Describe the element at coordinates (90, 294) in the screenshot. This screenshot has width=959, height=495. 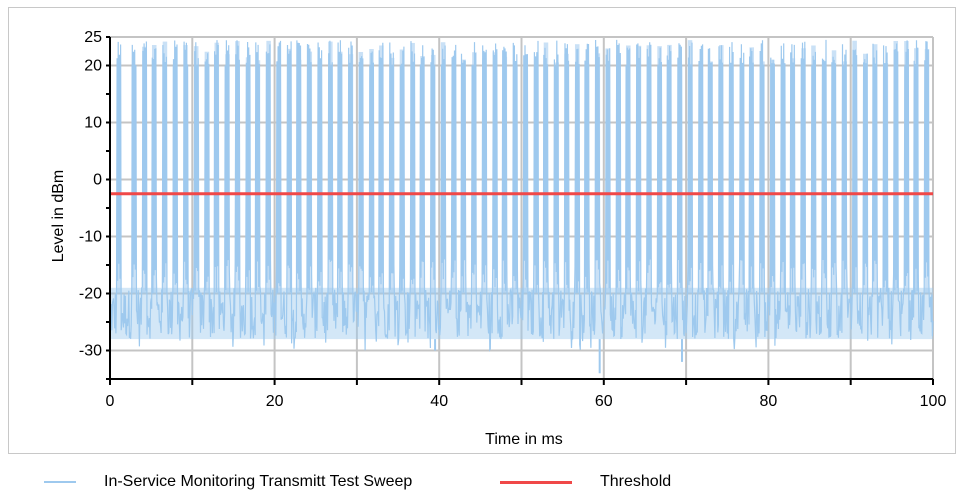
I see `y-tick-label: -20` at that location.